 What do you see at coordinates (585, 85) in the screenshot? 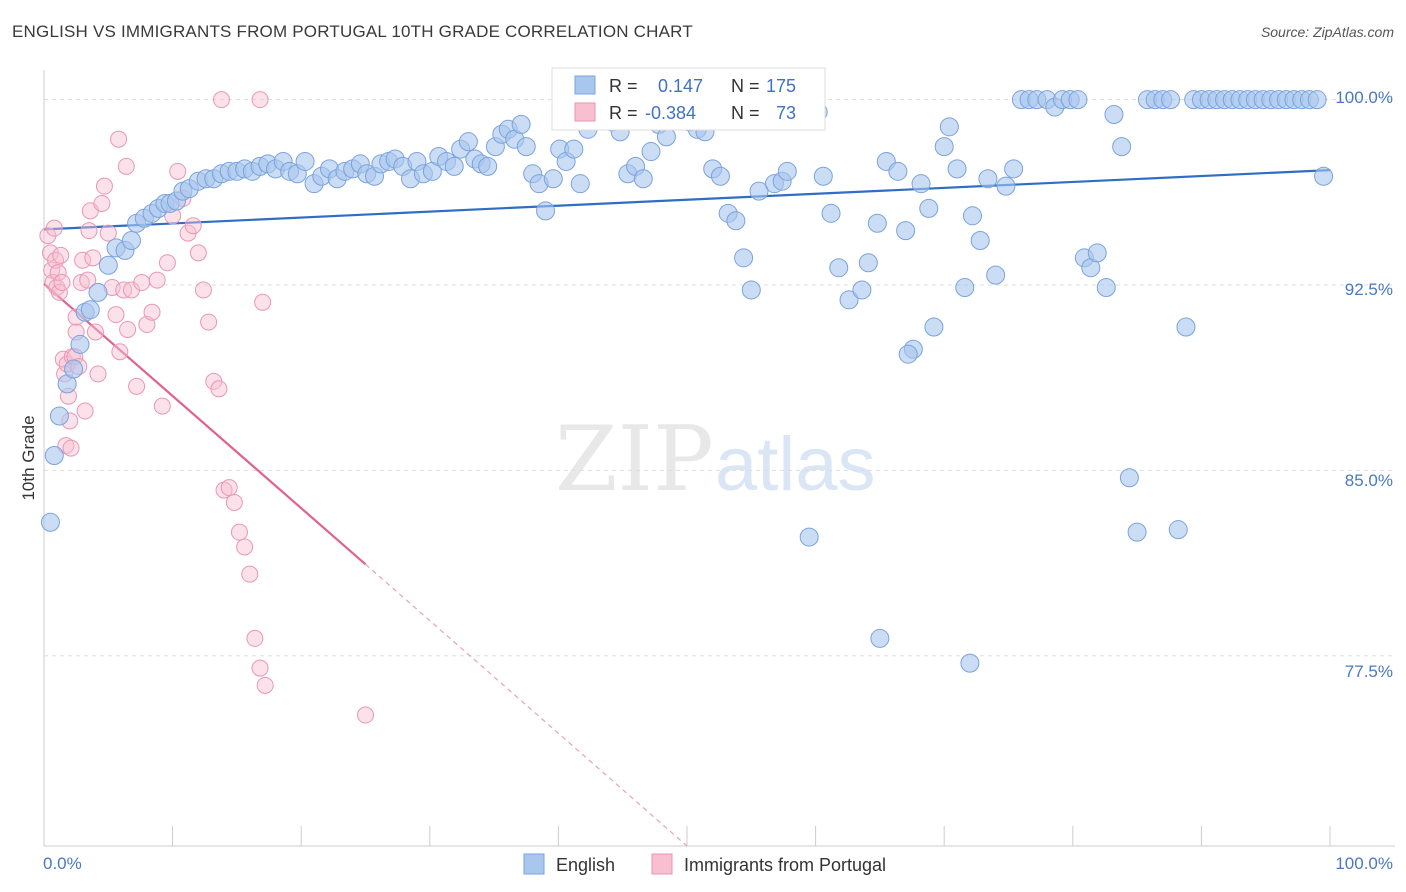
I see `stats-english-swatch` at bounding box center [585, 85].